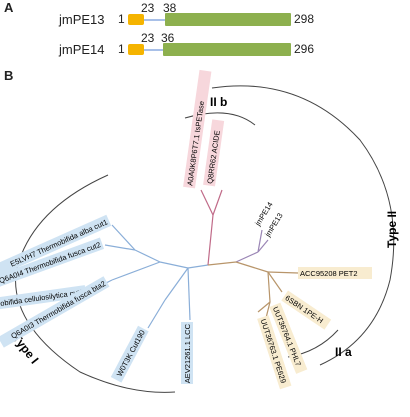 The image size is (410, 417). I want to click on leaf-label-lcc: AEV21261.1 LCC, so click(187, 353).